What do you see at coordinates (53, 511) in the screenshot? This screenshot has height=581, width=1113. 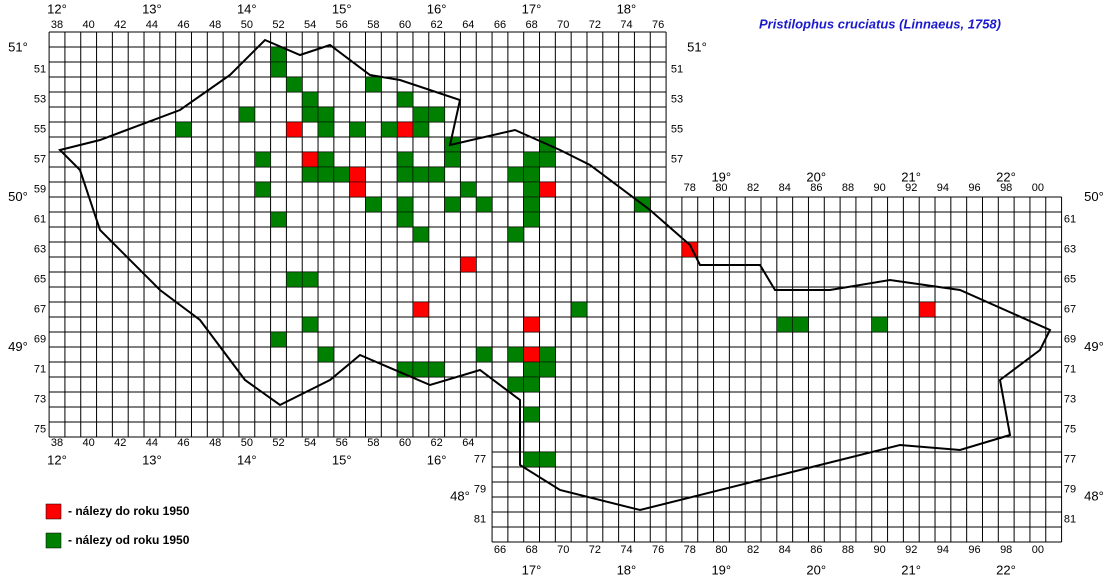 I see `legend-swatch` at bounding box center [53, 511].